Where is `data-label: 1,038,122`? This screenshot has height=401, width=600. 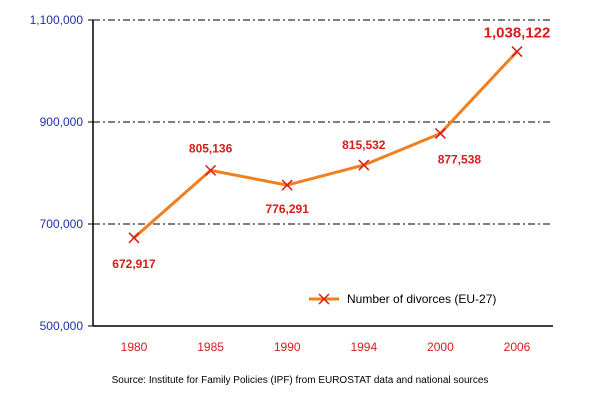 data-label: 1,038,122 is located at coordinates (517, 33).